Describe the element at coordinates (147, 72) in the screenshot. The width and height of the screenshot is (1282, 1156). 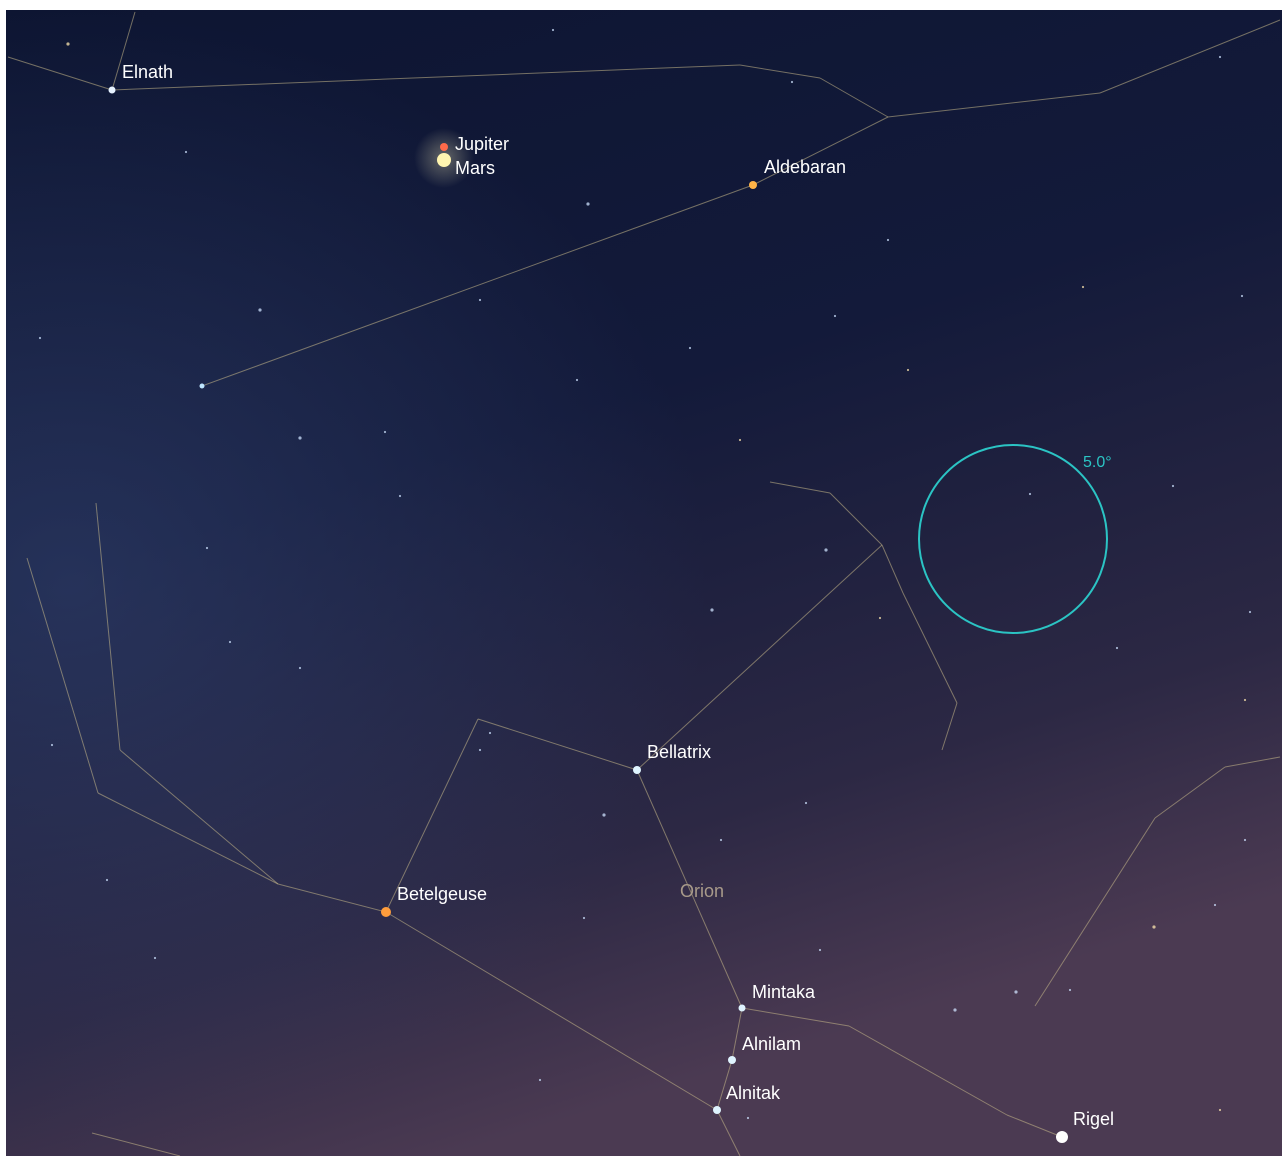
I see `star-label: Elnath` at that location.